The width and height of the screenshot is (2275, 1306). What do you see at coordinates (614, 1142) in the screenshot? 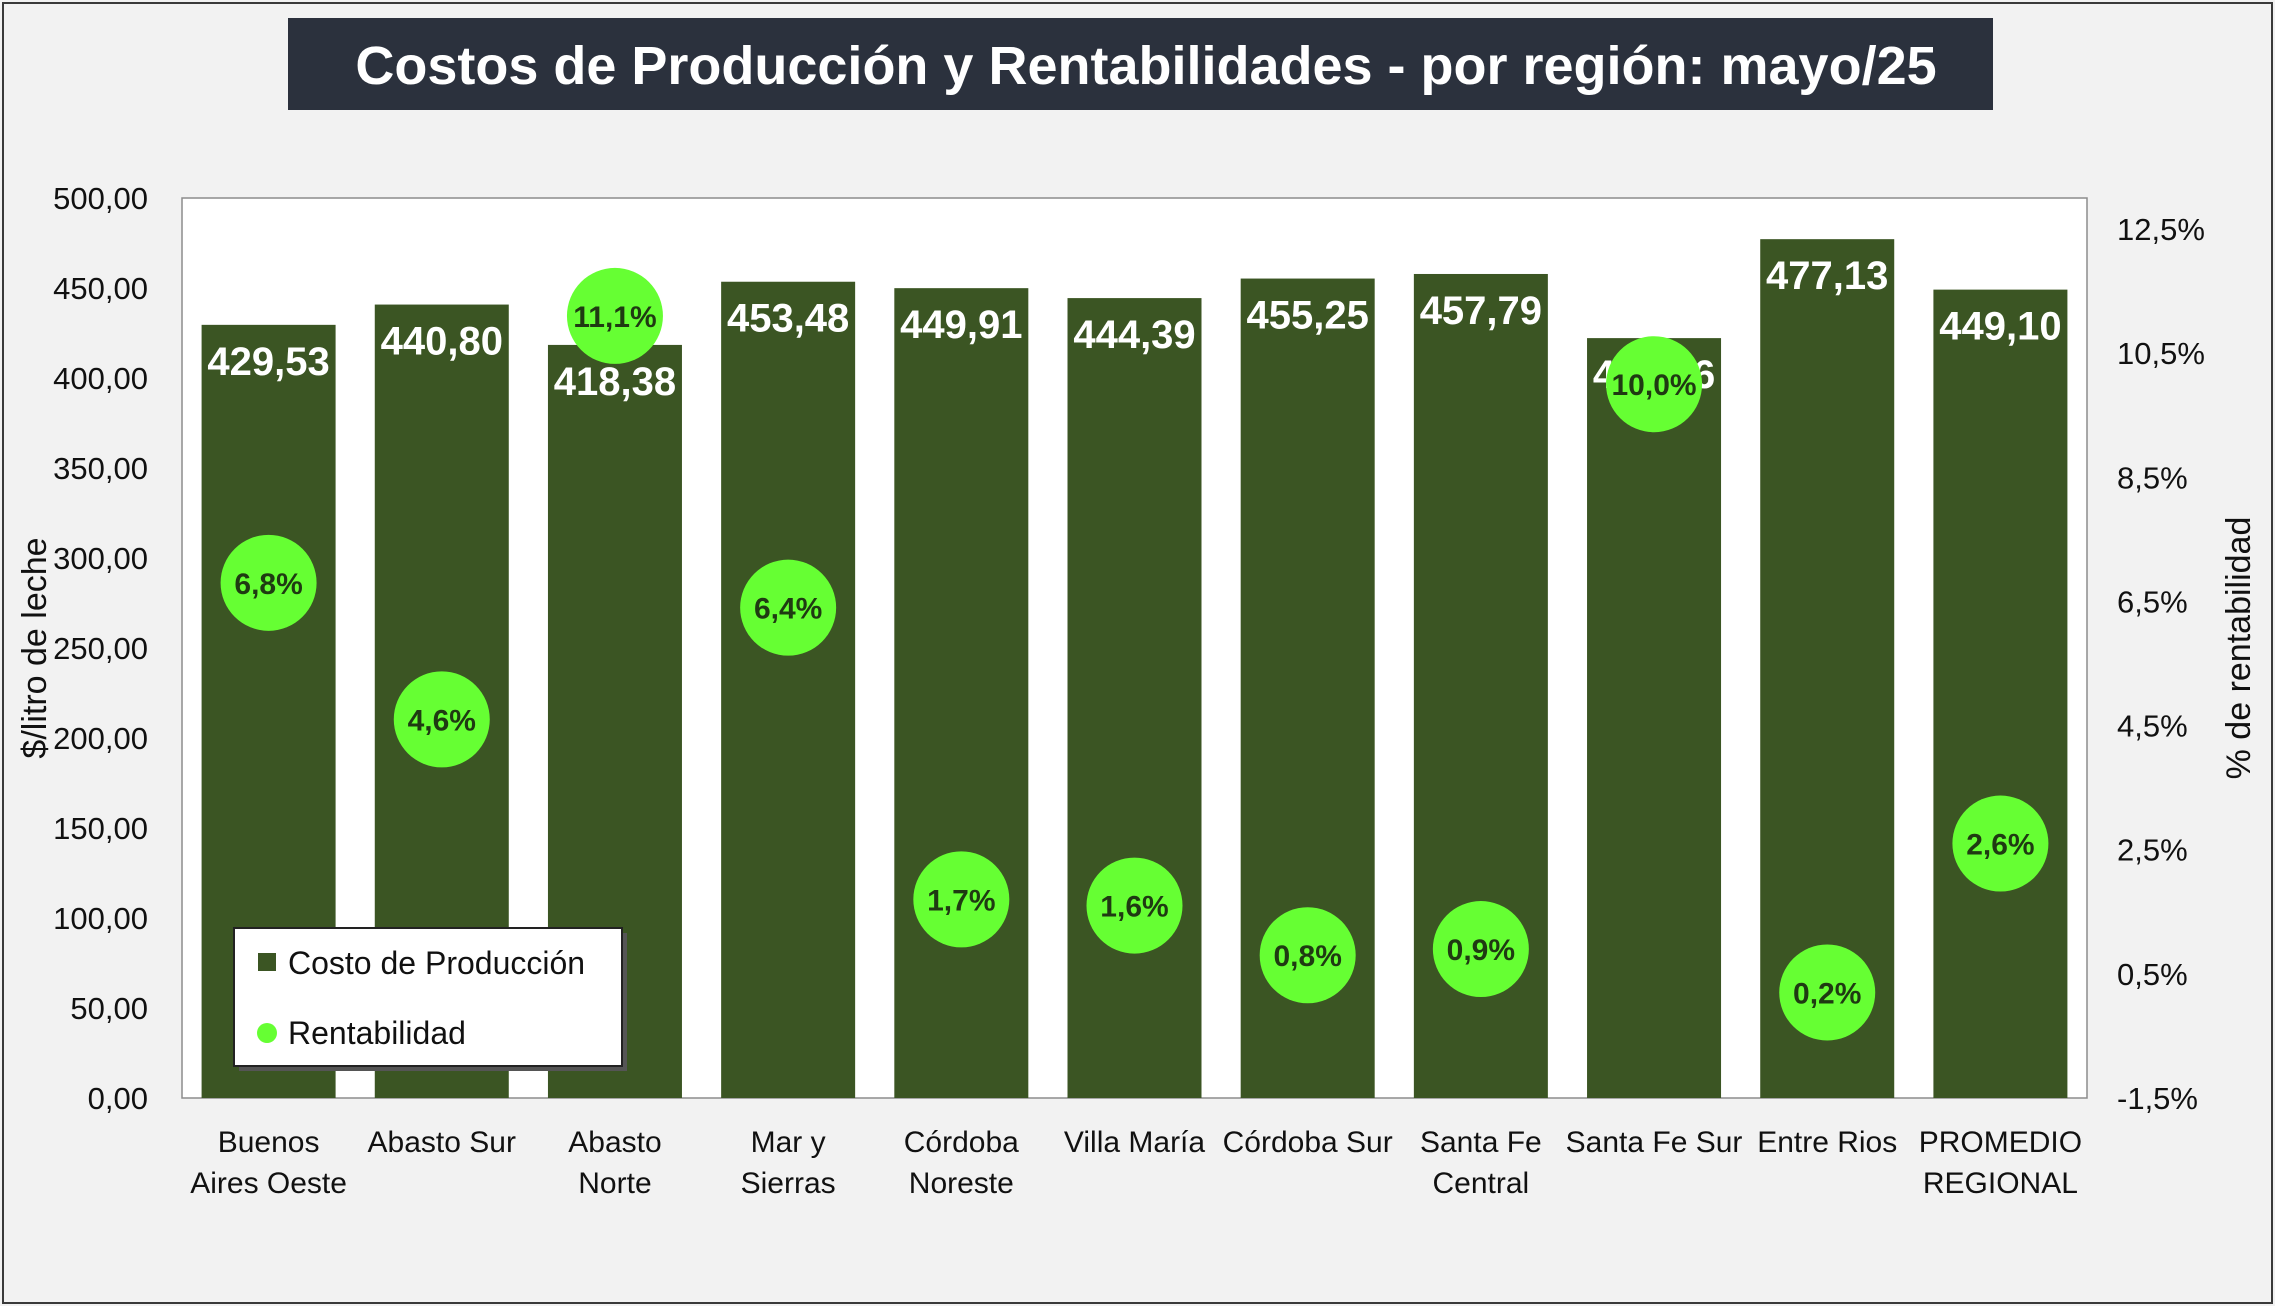
I see `category-label: Abasto` at bounding box center [614, 1142].